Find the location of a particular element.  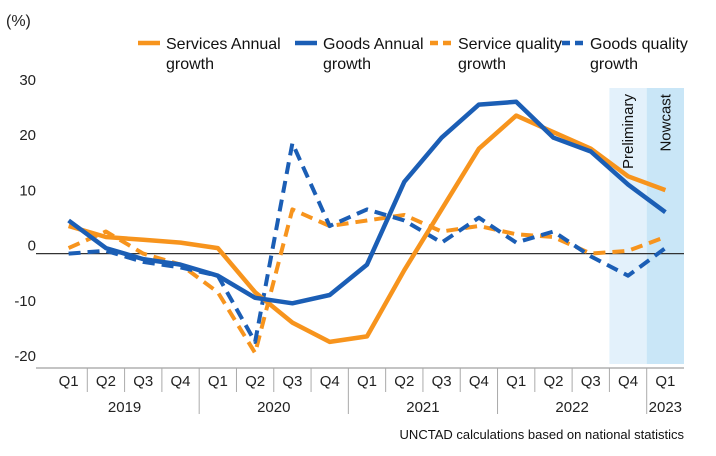

year-label-2021: 2021 is located at coordinates (422, 407).